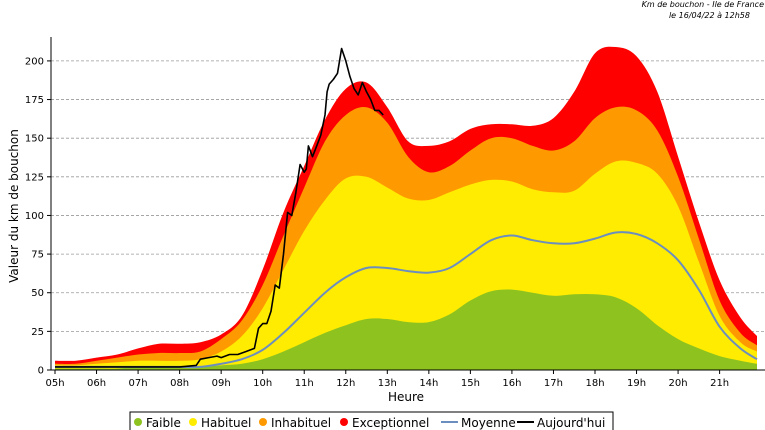 This screenshot has width=765, height=430. Describe the element at coordinates (703, 4) in the screenshot. I see `chart-title: Km de bouchon - Ile de France` at that location.